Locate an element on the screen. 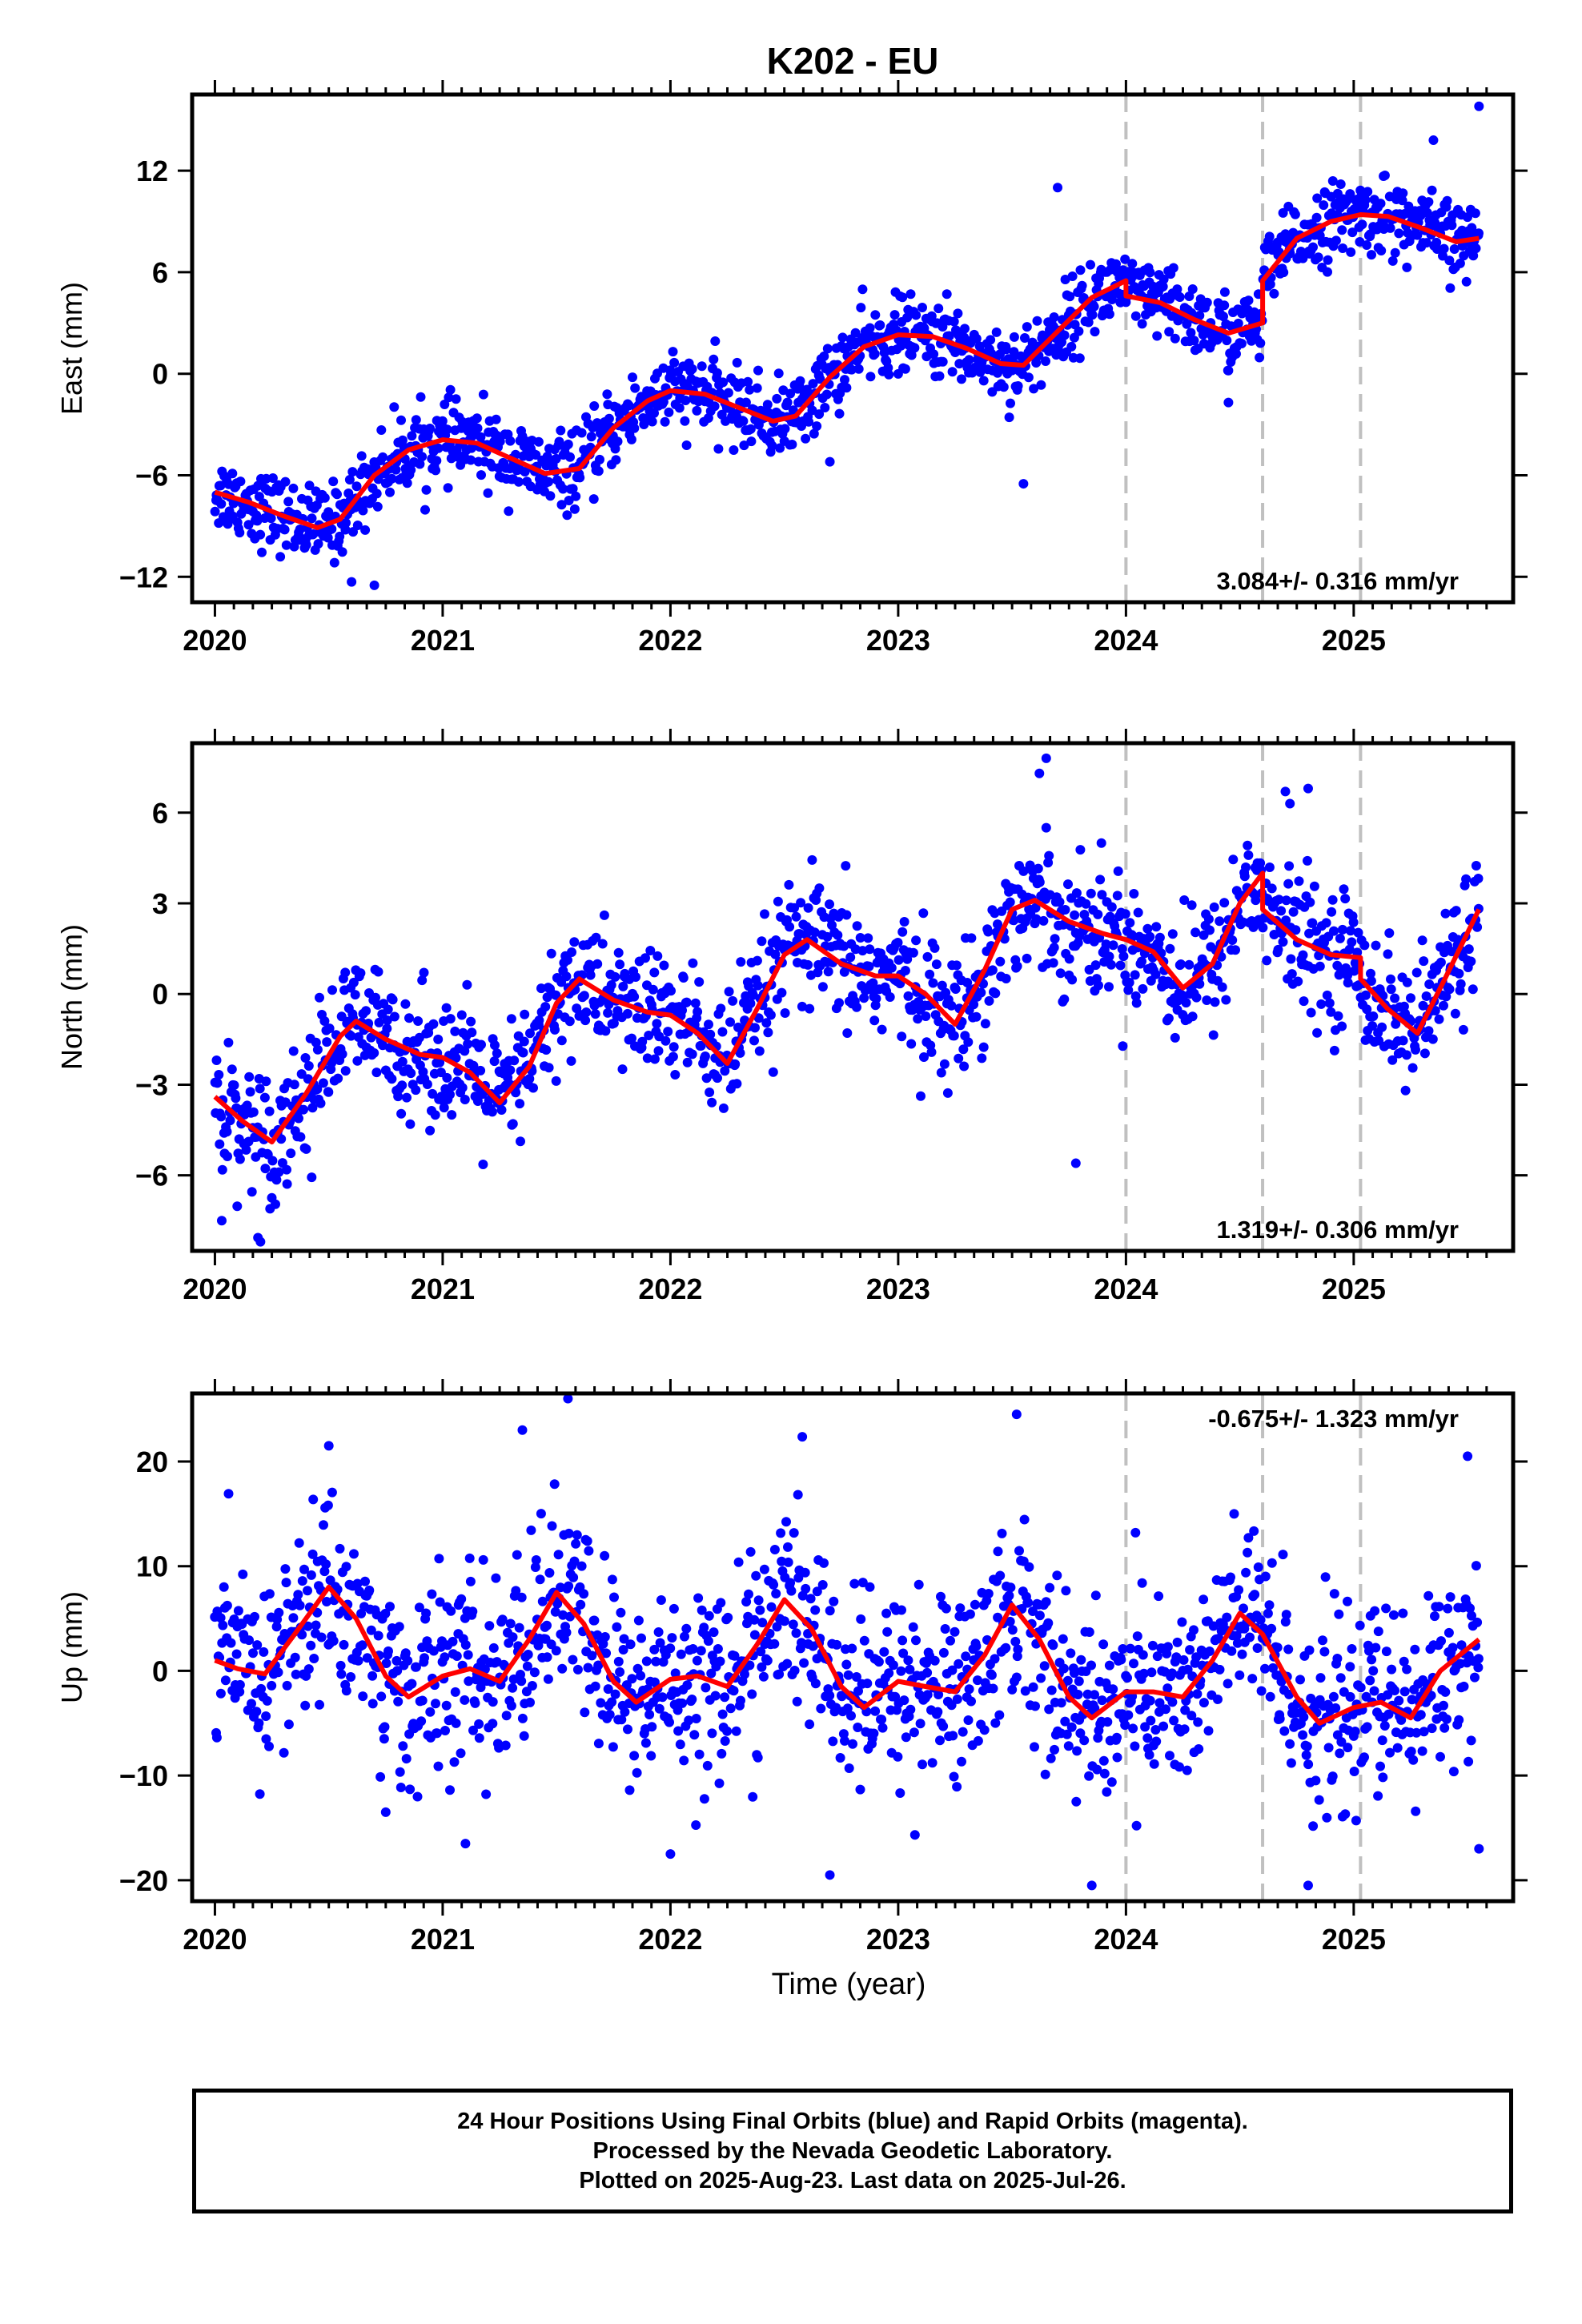 This screenshot has height=2324, width=1582. outlier-point is located at coordinates (1046, 758).